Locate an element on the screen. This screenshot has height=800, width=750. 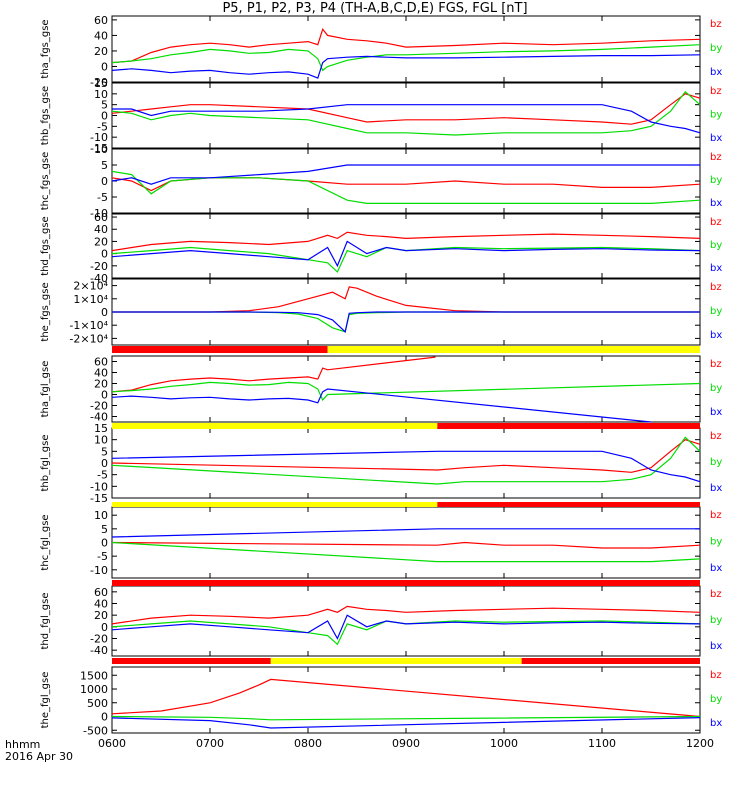
y-tick-label: 1×10⁴ is located at coordinates (90, 299).